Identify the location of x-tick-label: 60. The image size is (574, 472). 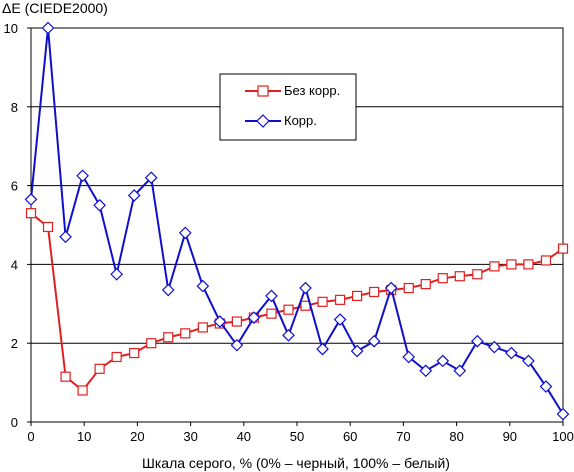
(350, 436).